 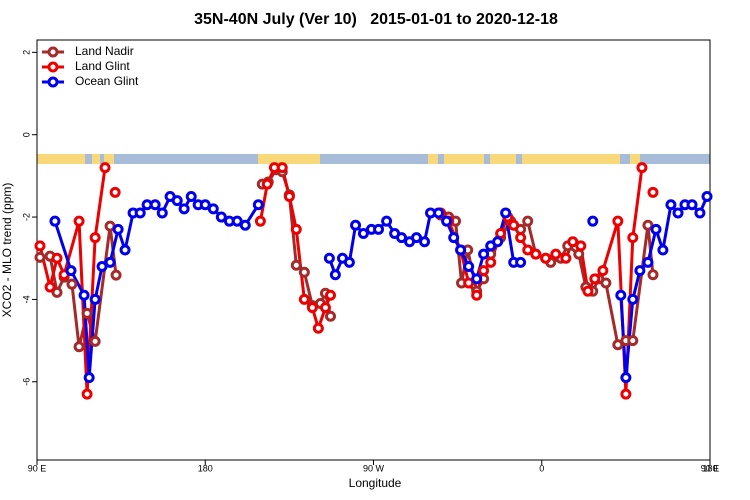 What do you see at coordinates (26, 52) in the screenshot?
I see `y-tick-label: 2` at bounding box center [26, 52].